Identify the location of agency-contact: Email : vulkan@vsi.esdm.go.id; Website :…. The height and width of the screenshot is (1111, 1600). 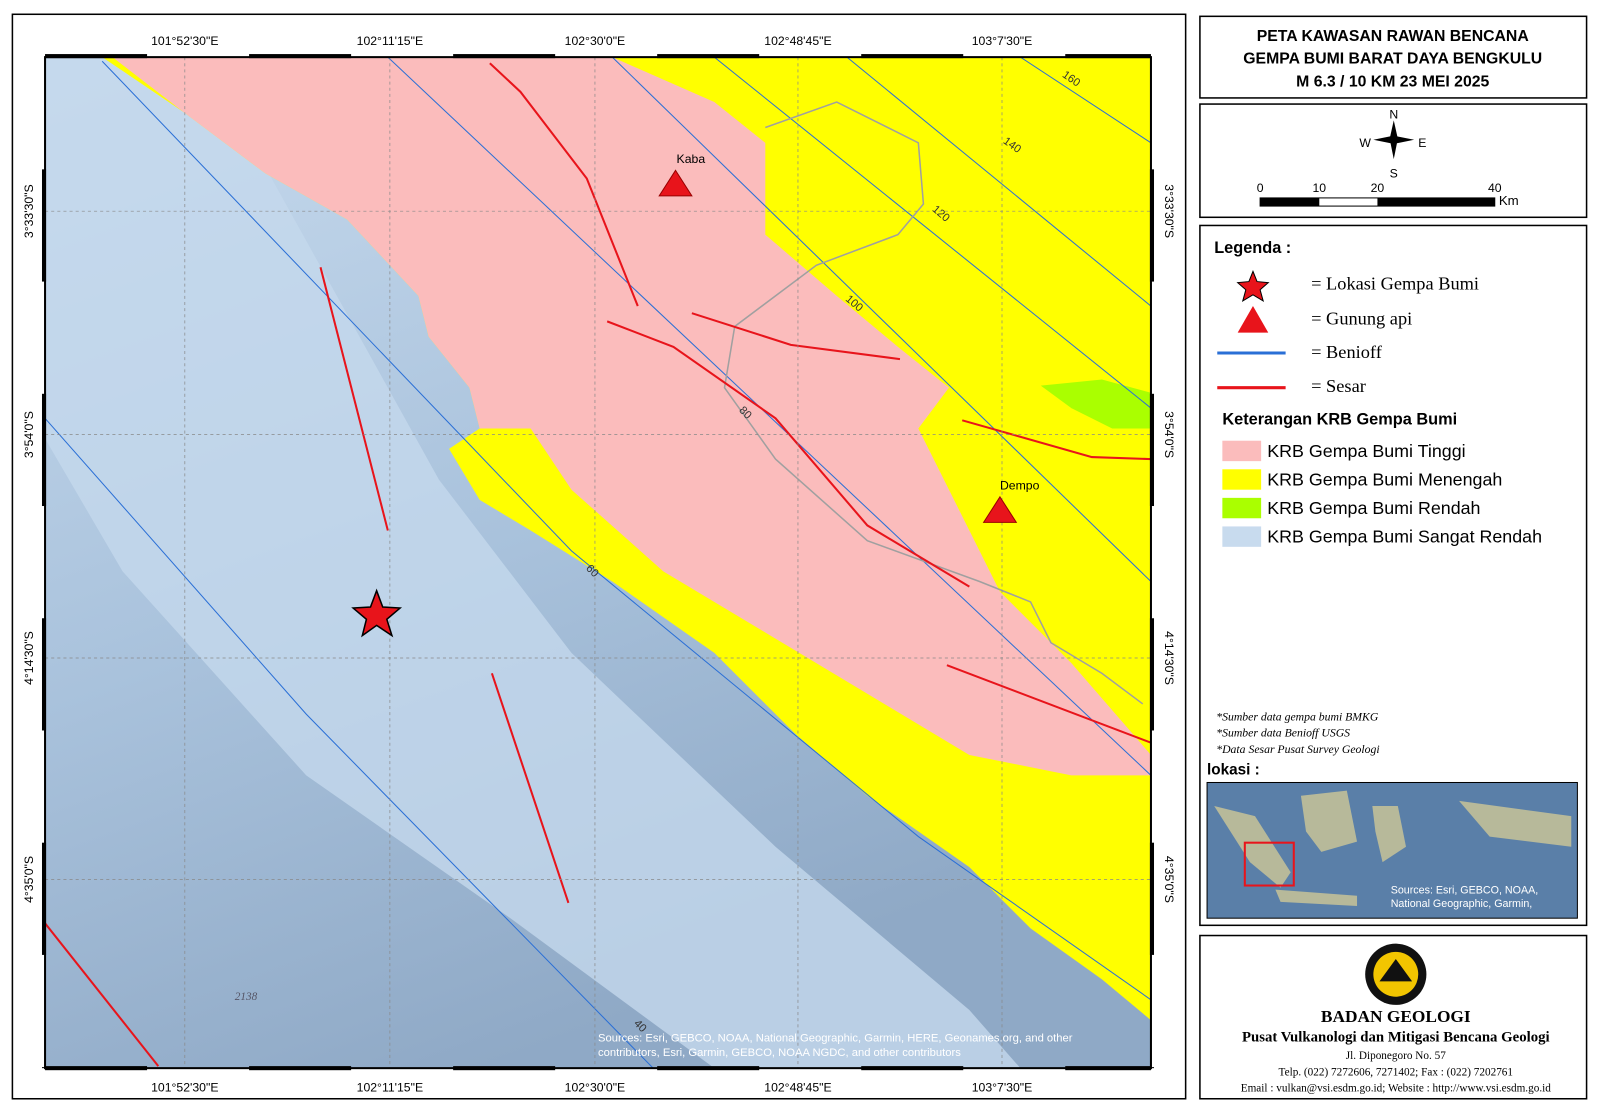
(1396, 1089).